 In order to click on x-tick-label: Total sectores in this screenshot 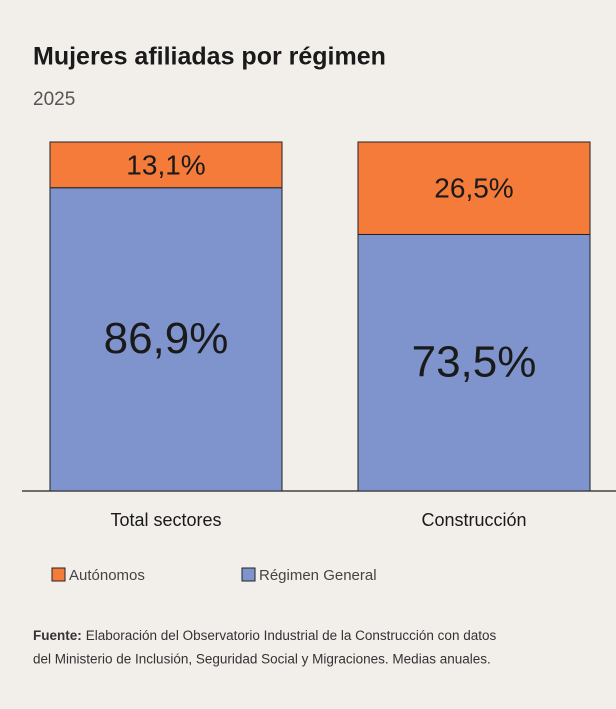, I will do `click(165, 520)`.